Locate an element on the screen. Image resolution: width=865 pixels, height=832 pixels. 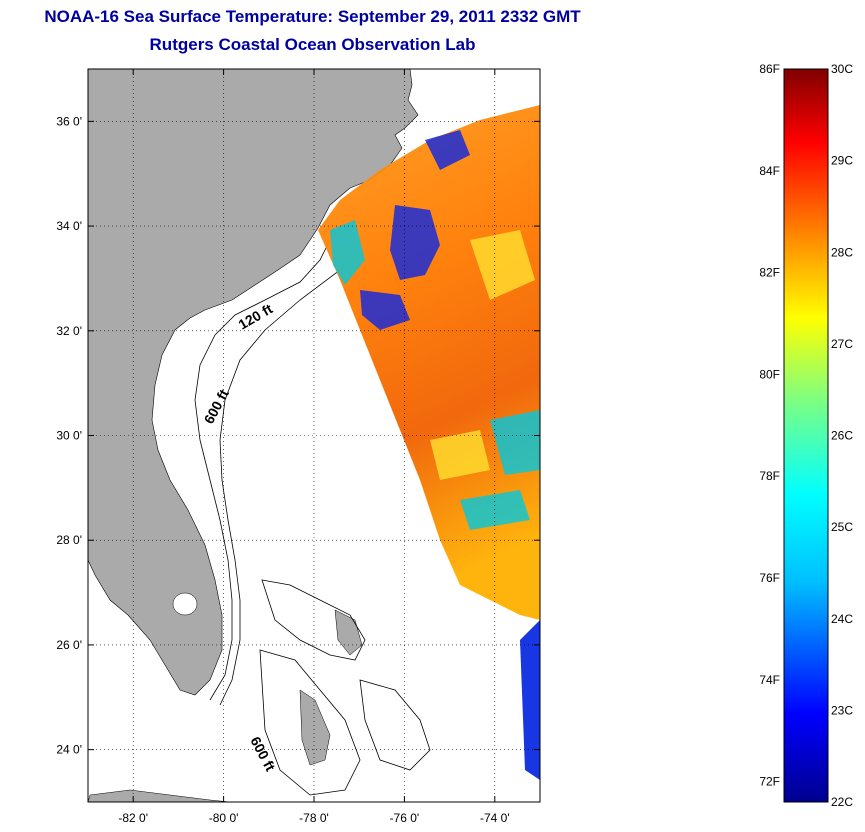
y-tick-label: 36 0' is located at coordinates (69, 121).